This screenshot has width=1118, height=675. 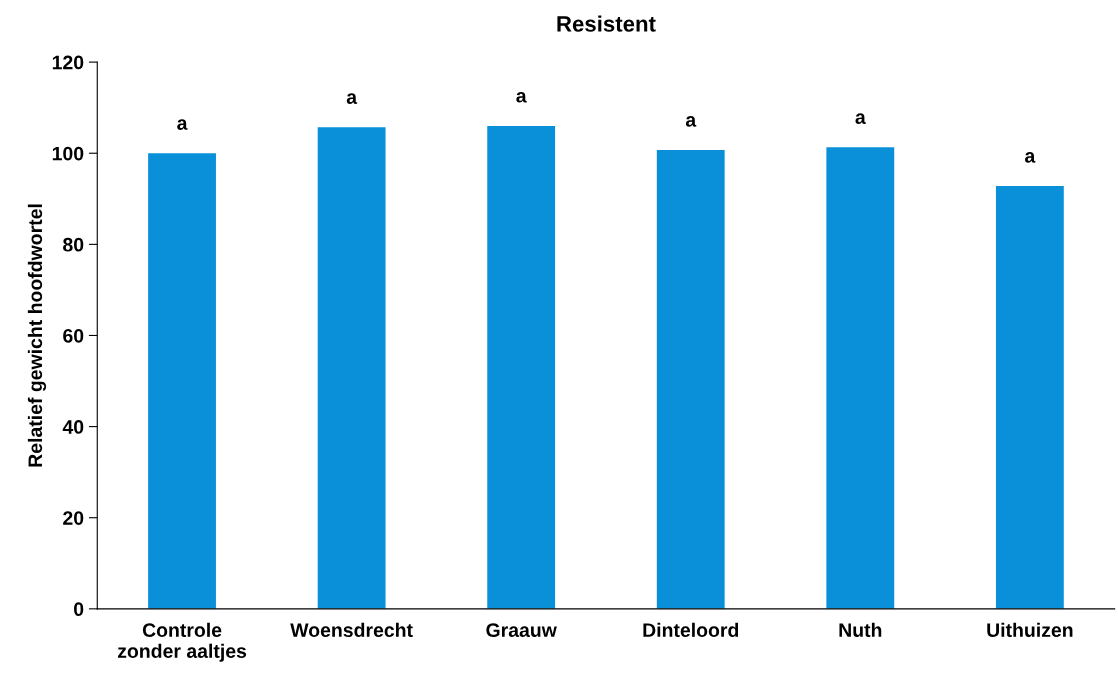 I want to click on y-axis-title: Relatief gewicht hoofdwortel, so click(x=37, y=335).